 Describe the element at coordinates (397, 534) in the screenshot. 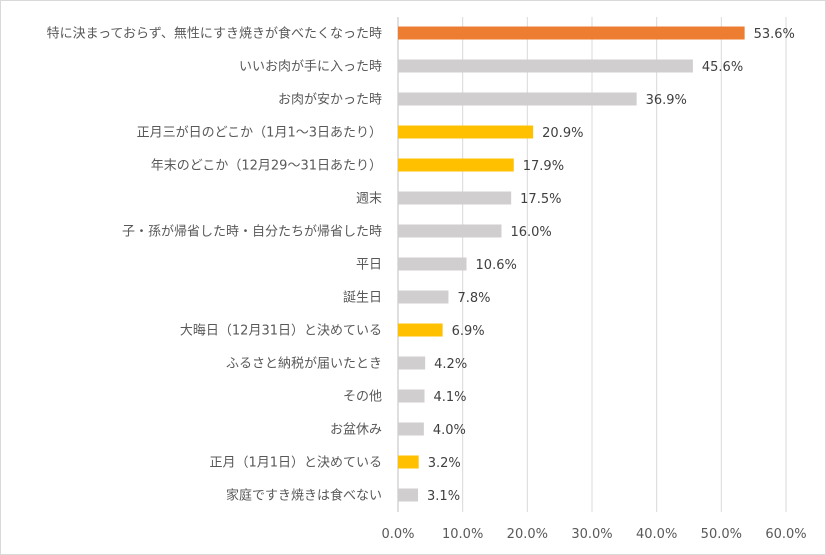

I see `x-tick-label: 0.0%` at that location.